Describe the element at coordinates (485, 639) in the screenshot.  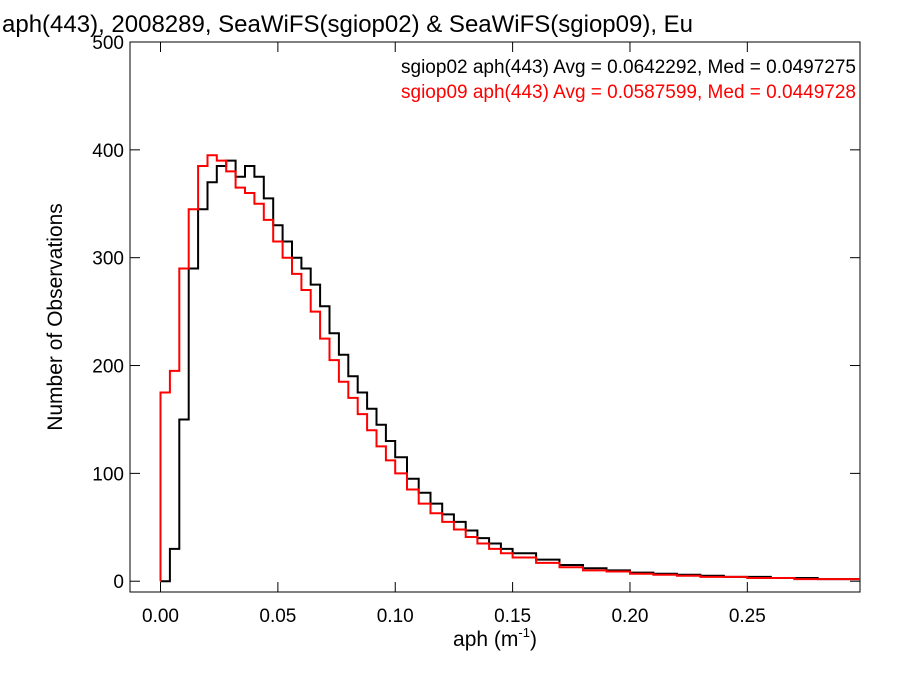
I see `x-axis-label-main: aph (m` at that location.